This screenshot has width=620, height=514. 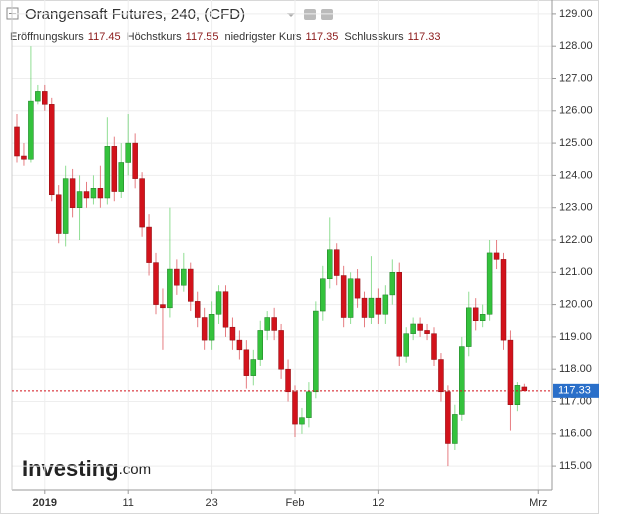 I want to click on x-tick-label: 11, so click(x=127, y=503).